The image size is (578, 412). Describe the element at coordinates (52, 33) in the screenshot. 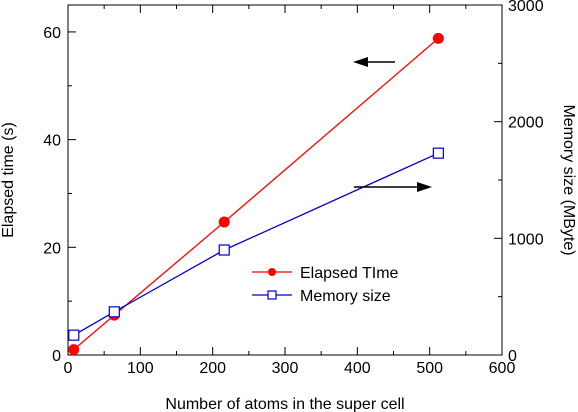

I see `left-y-tick-label: 60` at that location.